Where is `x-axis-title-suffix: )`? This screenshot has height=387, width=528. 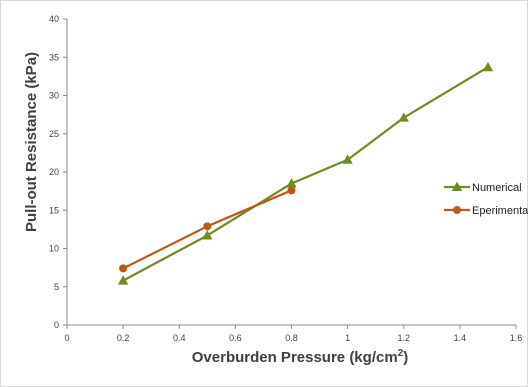
x-axis-title-suffix: ) is located at coordinates (405, 357).